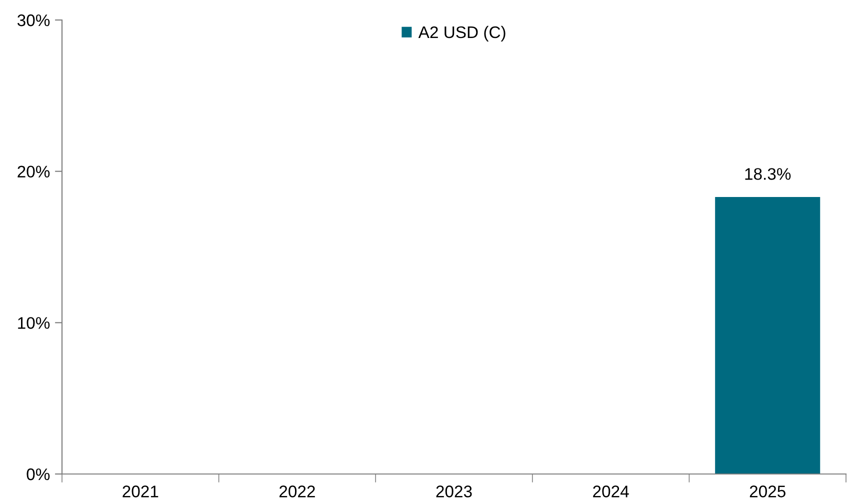  Describe the element at coordinates (140, 492) in the screenshot. I see `x-tick-label: 2021` at that location.